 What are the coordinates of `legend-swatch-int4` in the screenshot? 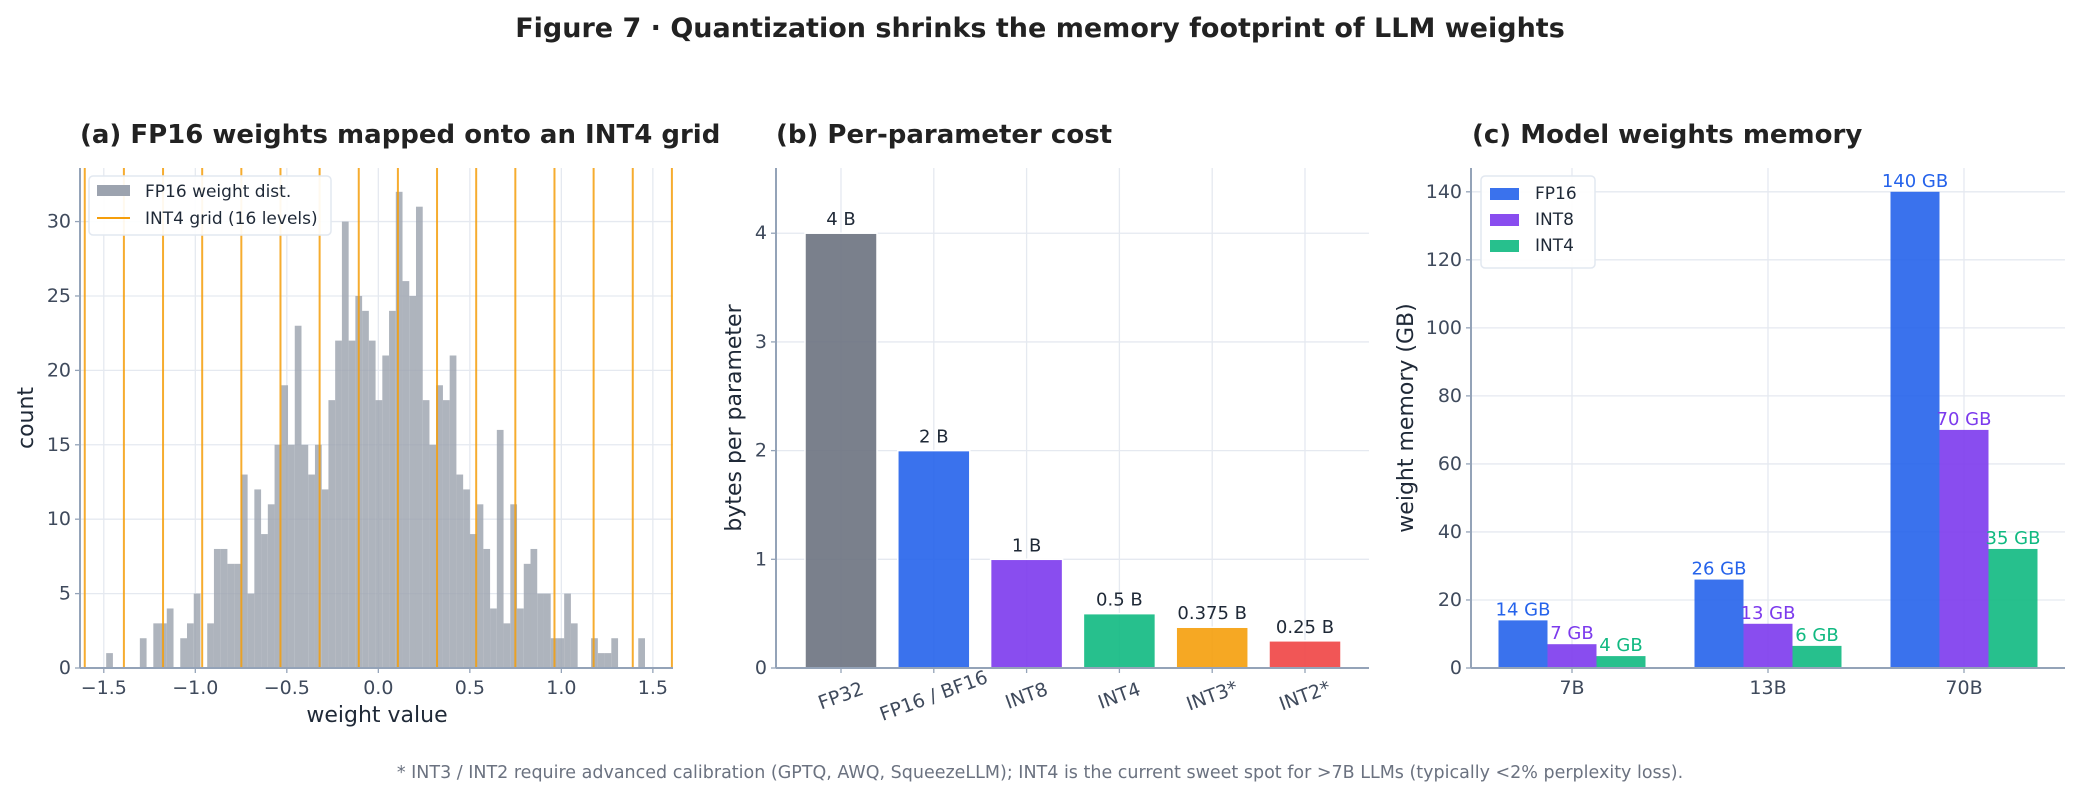 It's located at (1504, 246).